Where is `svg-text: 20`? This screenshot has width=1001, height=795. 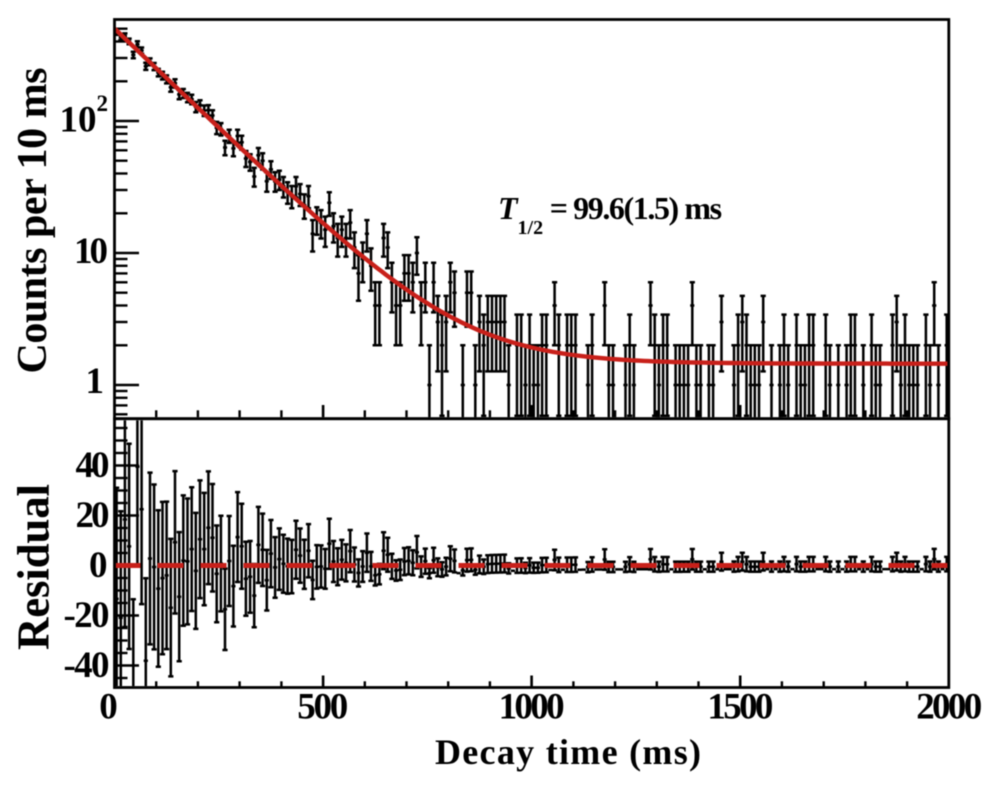
svg-text: 20 is located at coordinates (93, 515).